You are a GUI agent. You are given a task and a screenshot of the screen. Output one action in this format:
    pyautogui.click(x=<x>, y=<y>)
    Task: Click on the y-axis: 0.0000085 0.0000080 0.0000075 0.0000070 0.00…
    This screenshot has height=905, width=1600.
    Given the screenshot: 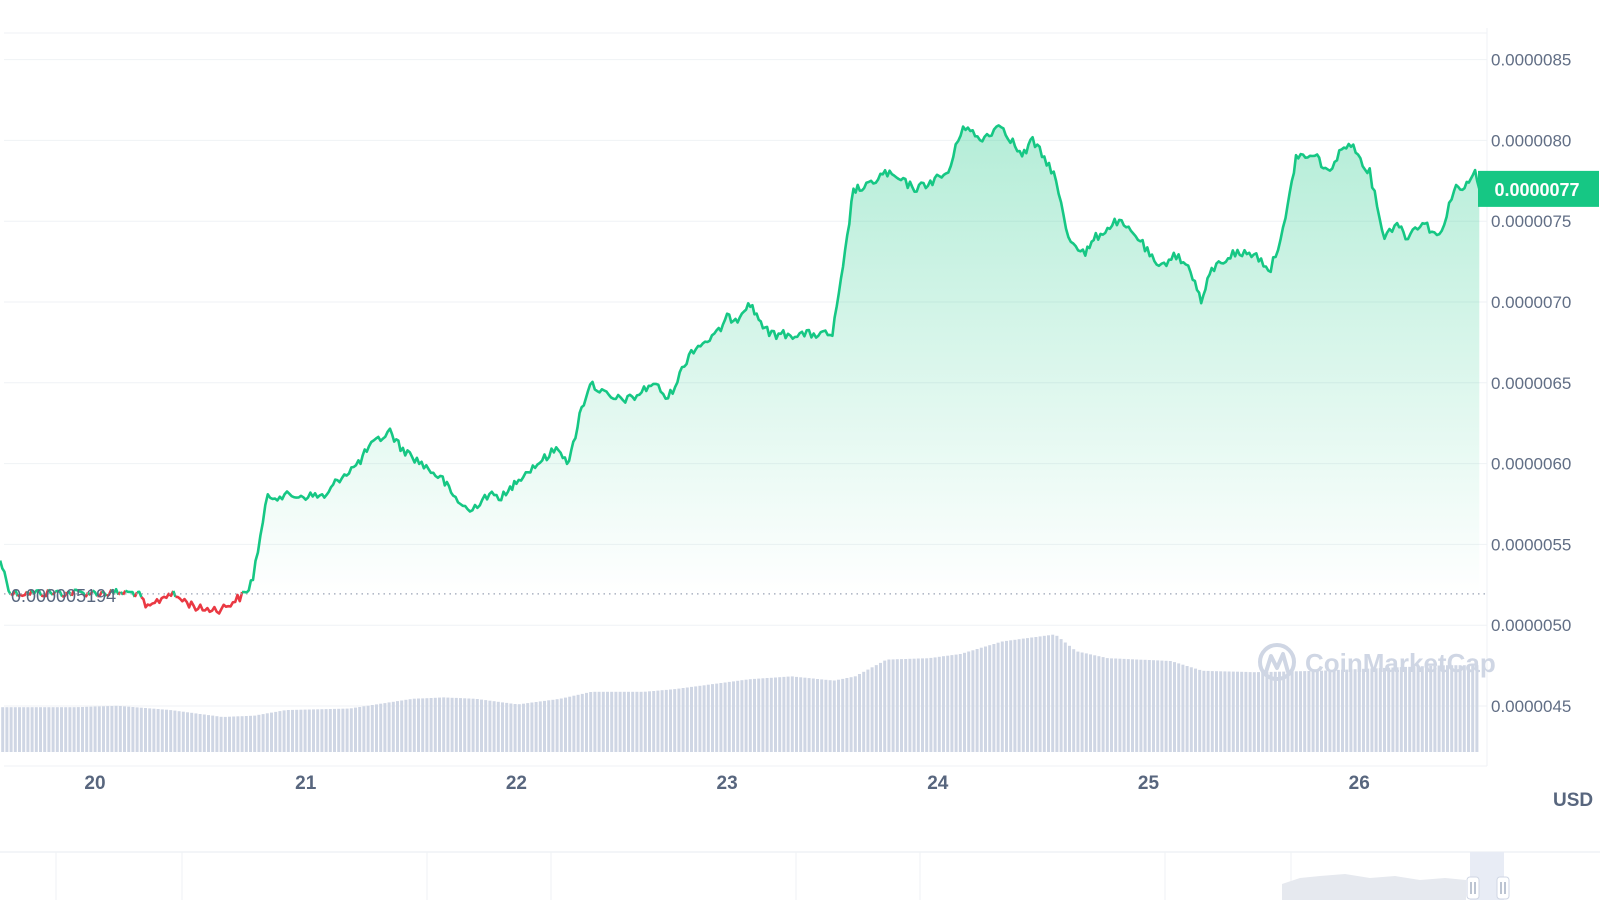 What is the action you would take?
    pyautogui.click(x=1531, y=383)
    